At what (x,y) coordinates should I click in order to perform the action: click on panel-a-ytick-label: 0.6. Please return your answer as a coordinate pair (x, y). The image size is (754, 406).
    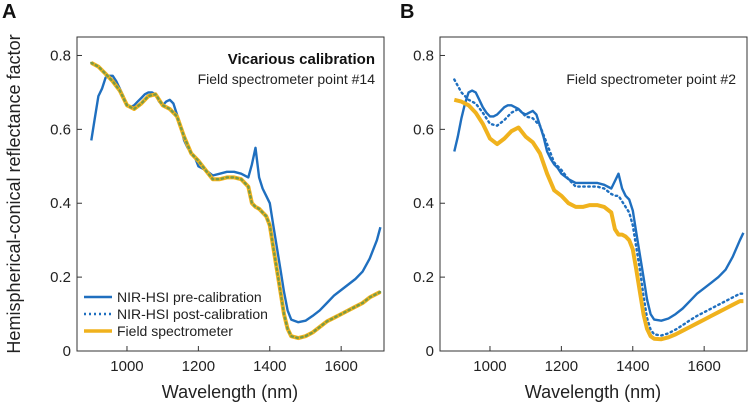
    Looking at the image, I should click on (60, 129).